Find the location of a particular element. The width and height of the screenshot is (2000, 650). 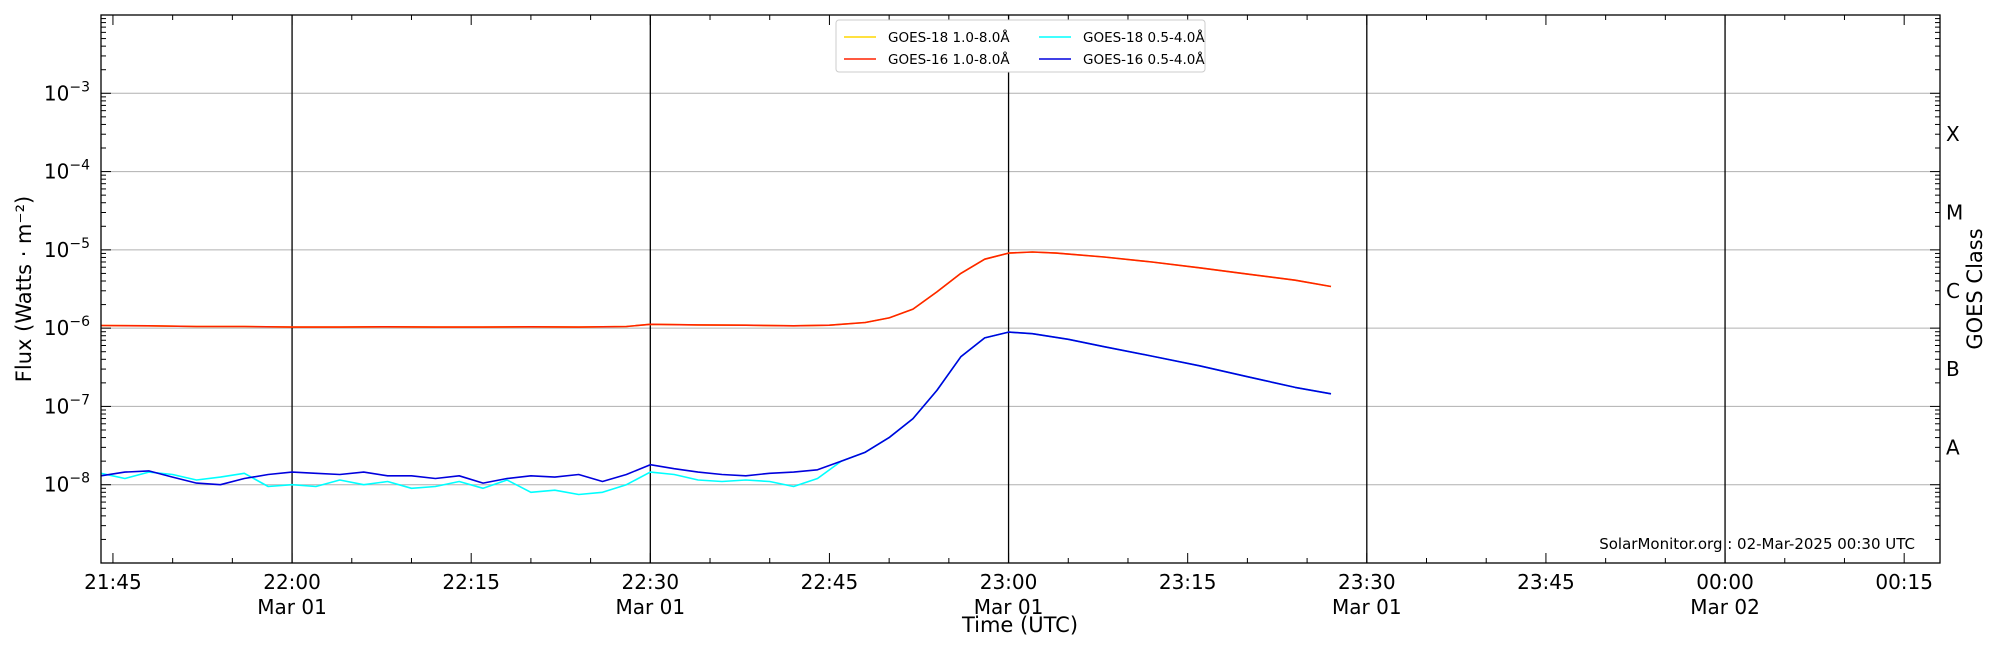

goes-class-labels: A B C M X is located at coordinates (1954, 290).